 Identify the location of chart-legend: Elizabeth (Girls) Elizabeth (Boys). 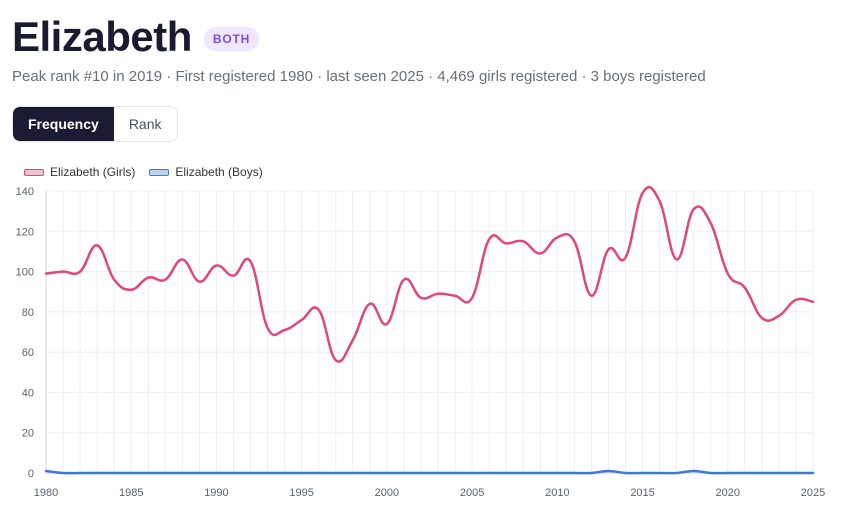
(150, 172).